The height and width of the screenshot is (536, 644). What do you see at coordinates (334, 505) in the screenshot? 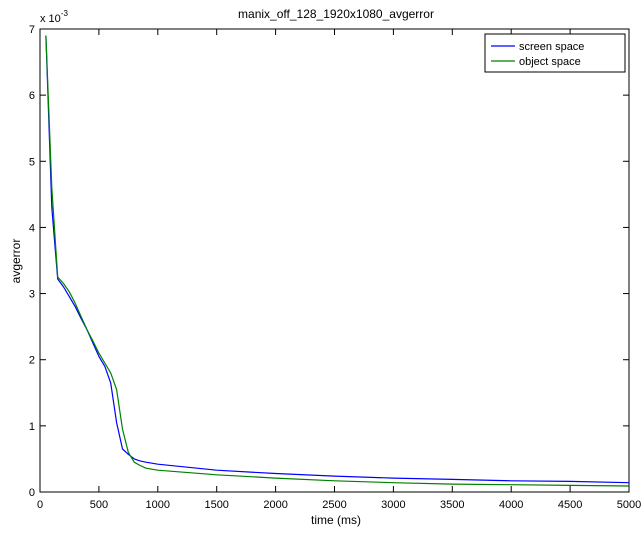
I see `x-tick-label: 2500` at bounding box center [334, 505].